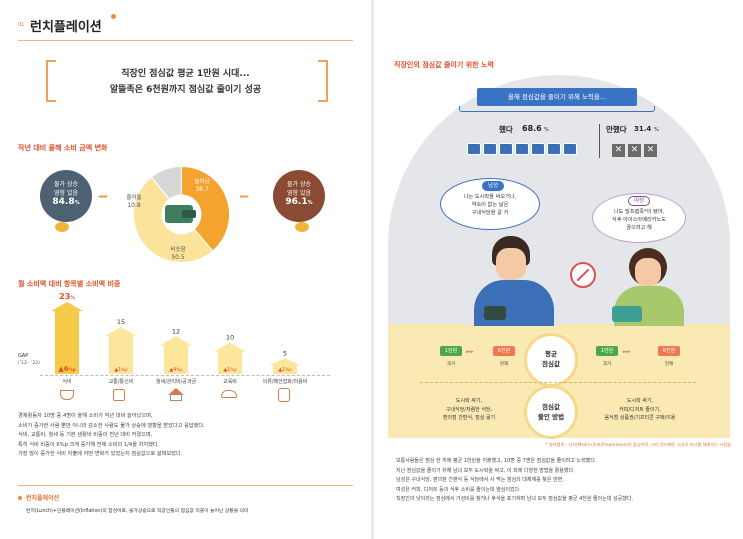  Describe the element at coordinates (176, 391) in the screenshot. I see `house-icon` at that location.